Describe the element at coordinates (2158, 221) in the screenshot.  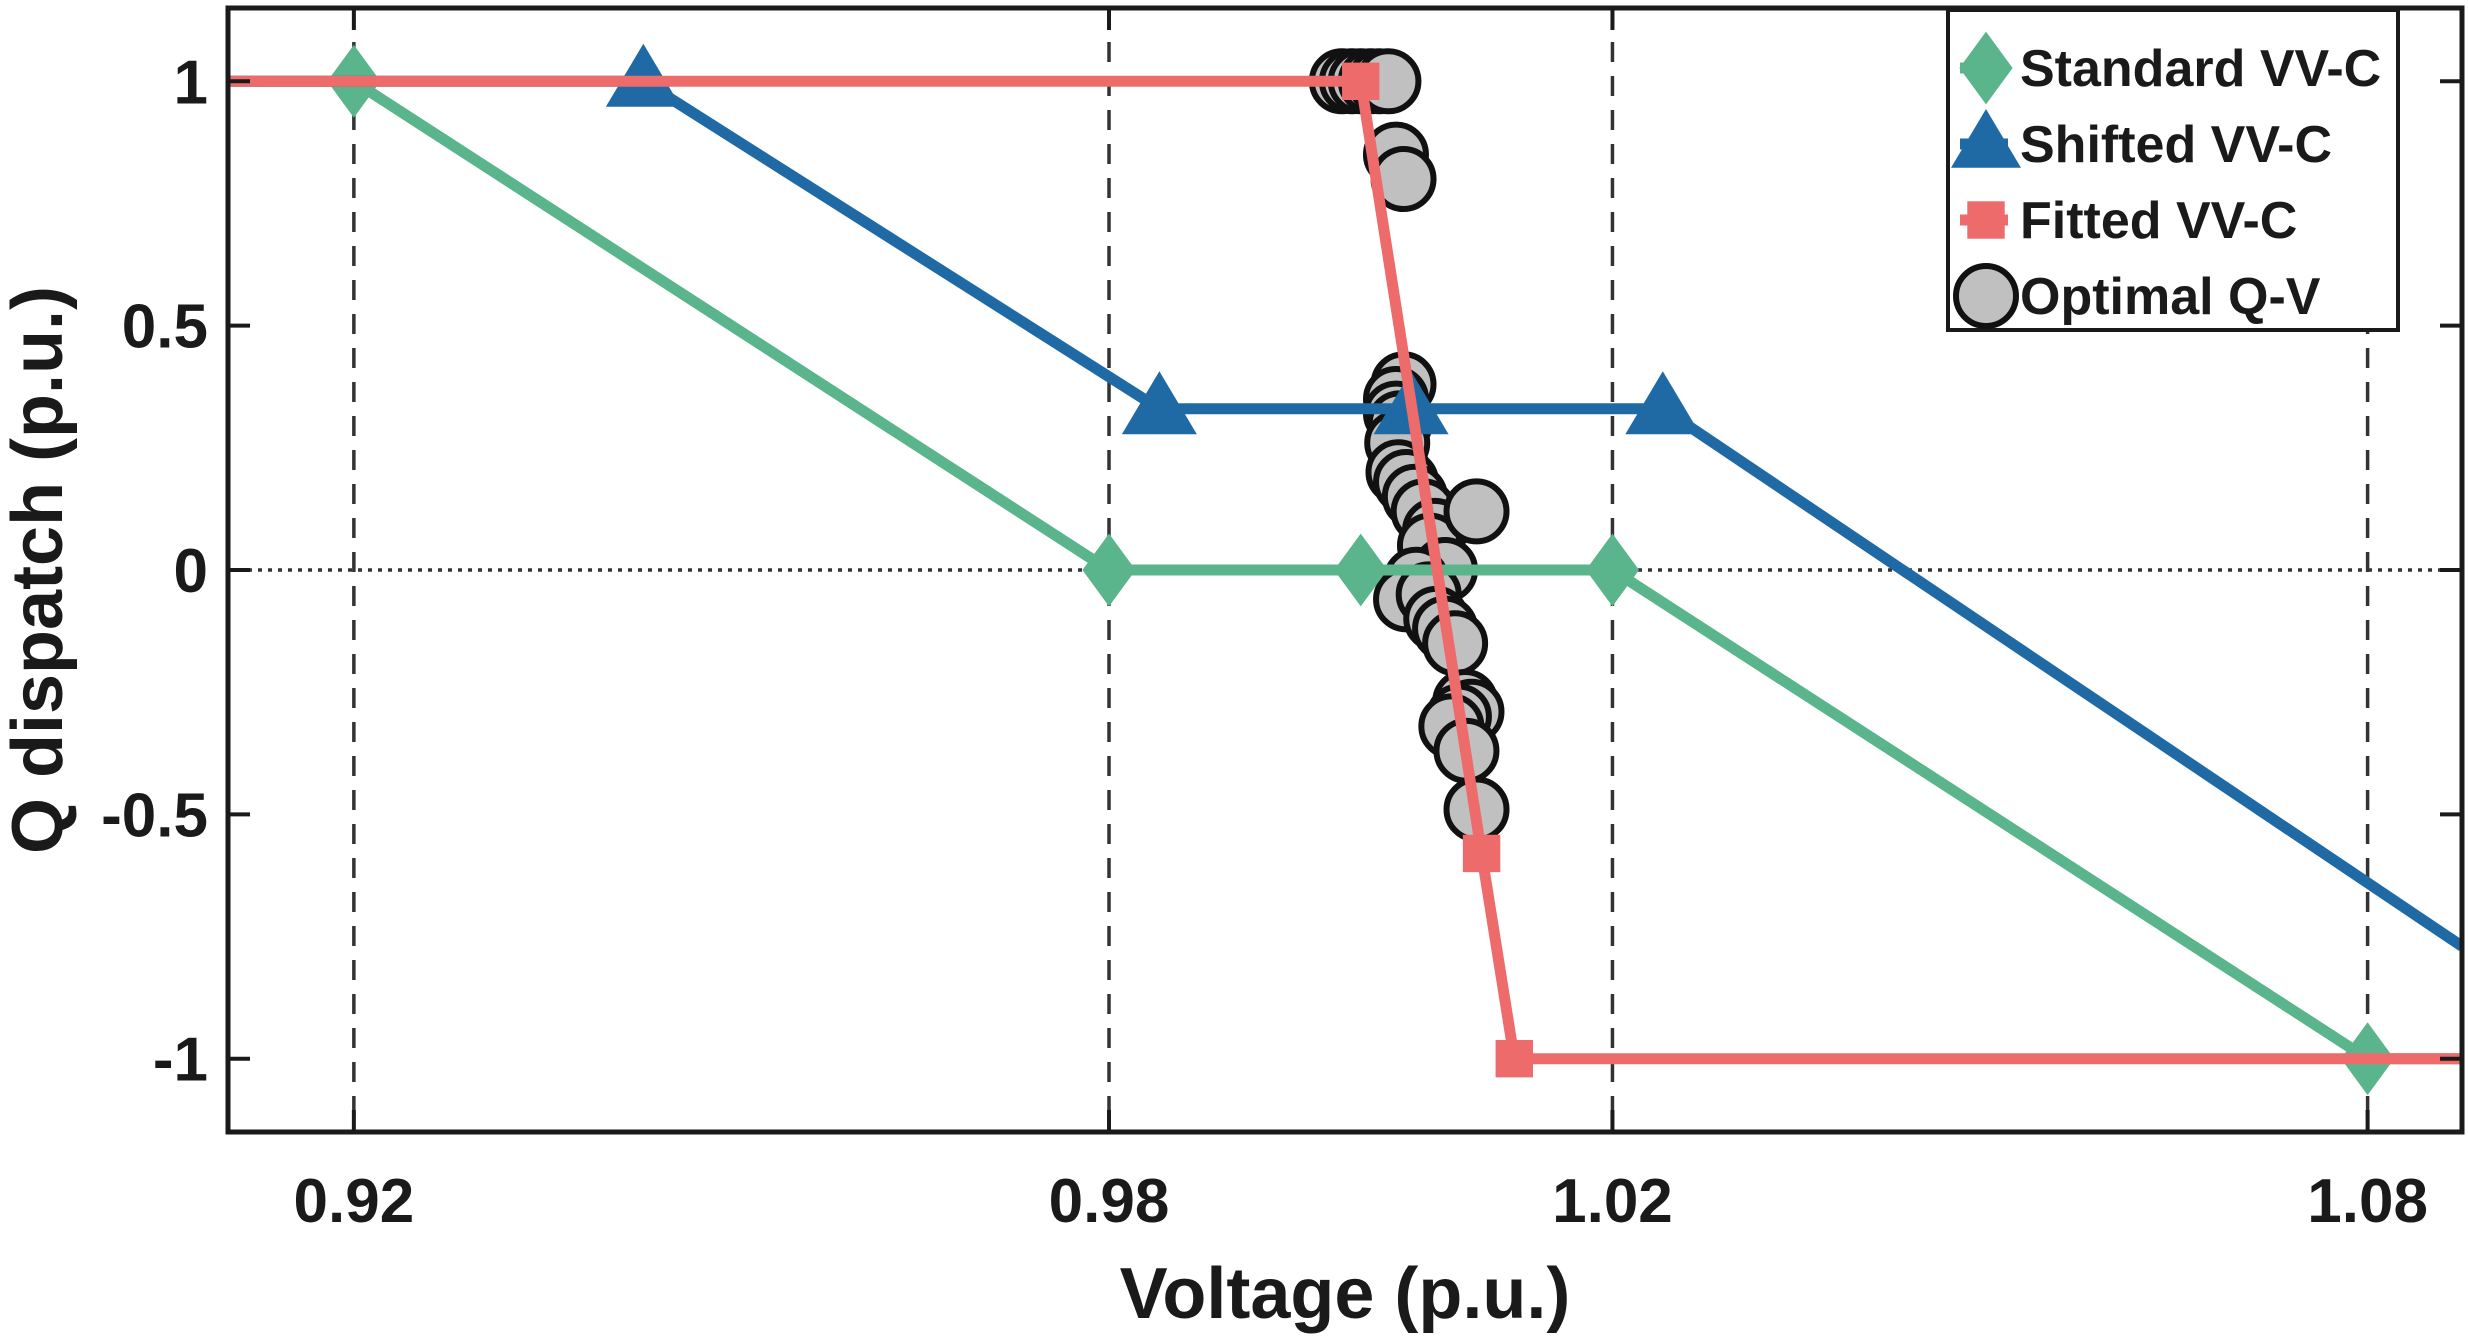
I see `legend-label-fitted-vv-c: Fitted VV-C` at that location.